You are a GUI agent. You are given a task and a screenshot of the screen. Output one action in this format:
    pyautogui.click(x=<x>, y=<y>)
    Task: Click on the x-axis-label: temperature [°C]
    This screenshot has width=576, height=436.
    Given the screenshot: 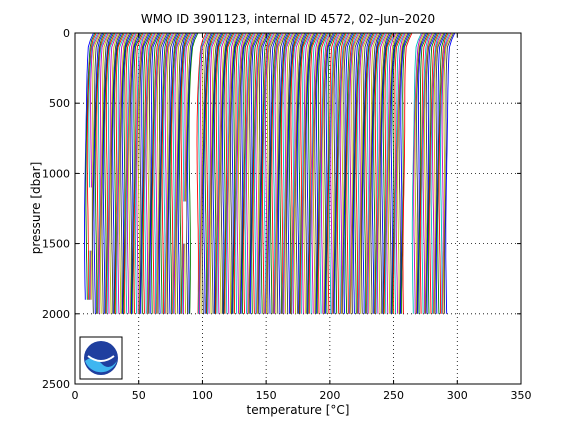 What is the action you would take?
    pyautogui.click(x=298, y=410)
    